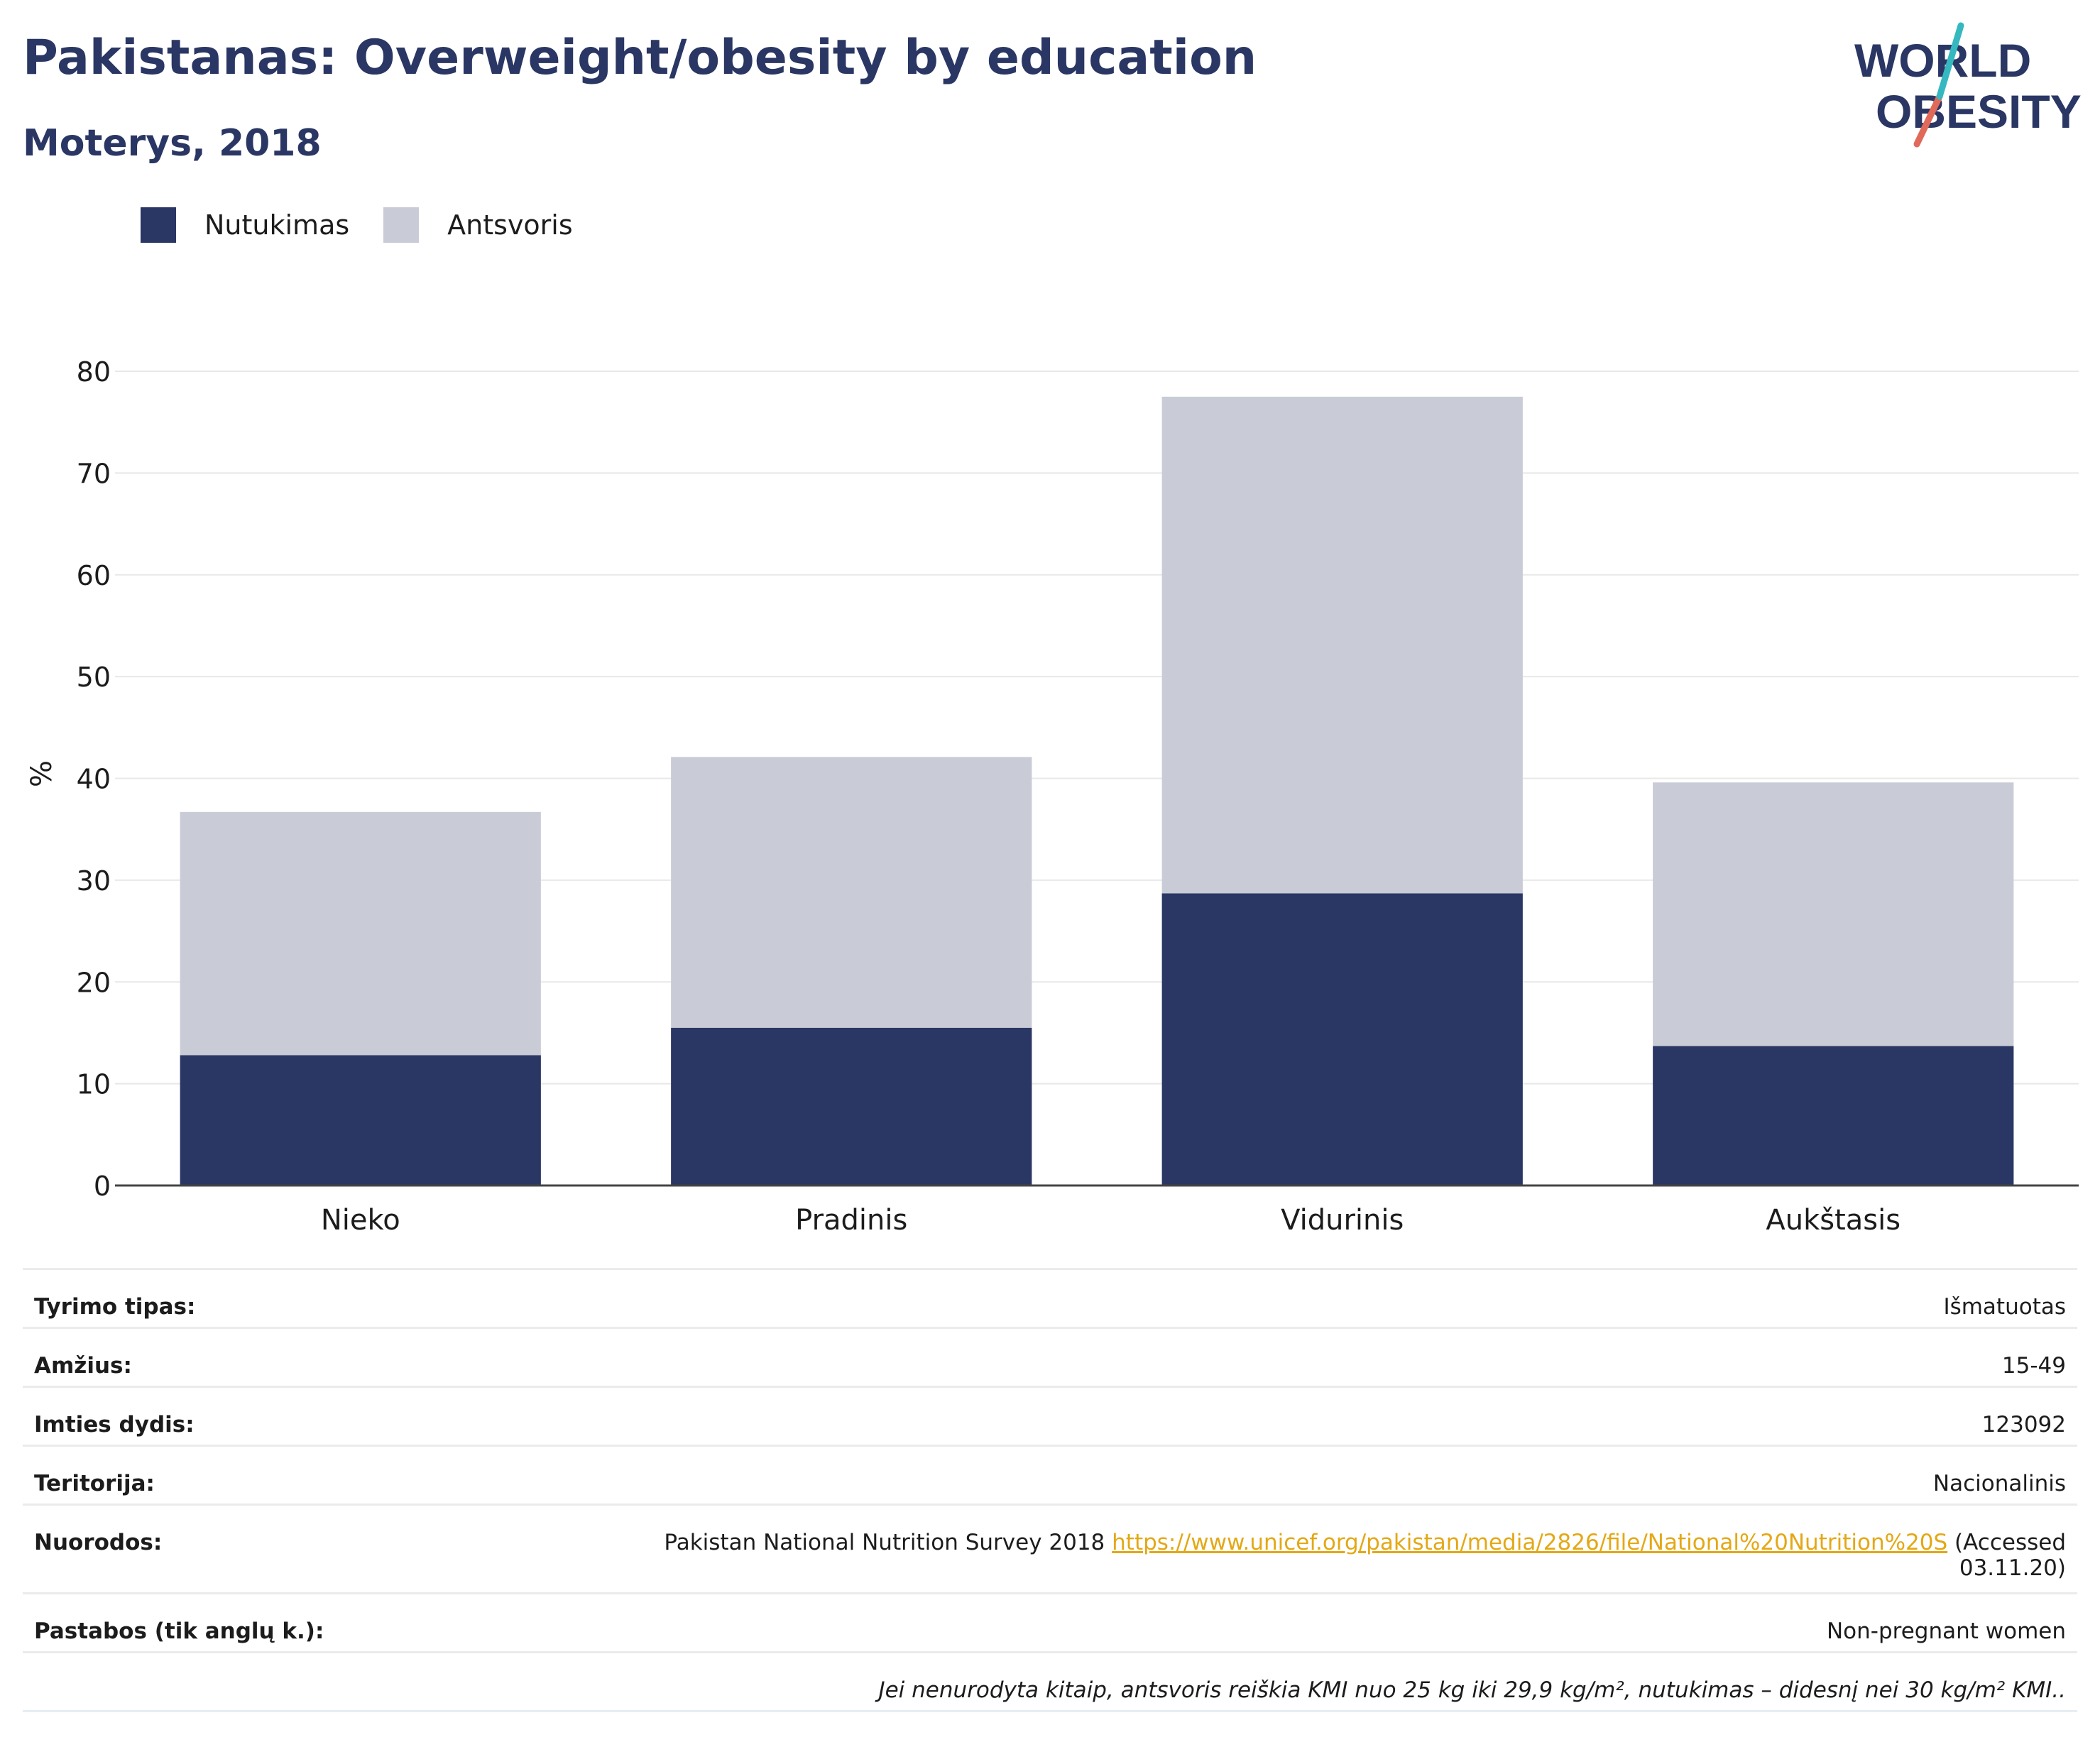  I want to click on legend: Nutukimas Antsvoris, so click(374, 225).